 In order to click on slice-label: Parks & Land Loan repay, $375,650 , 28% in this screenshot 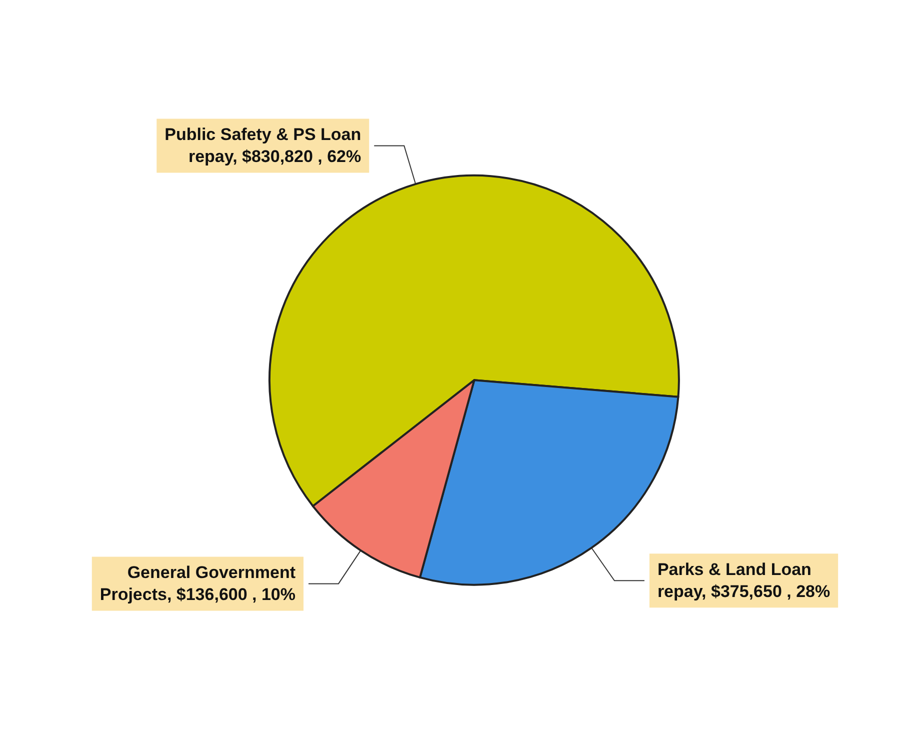, I will do `click(743, 581)`.